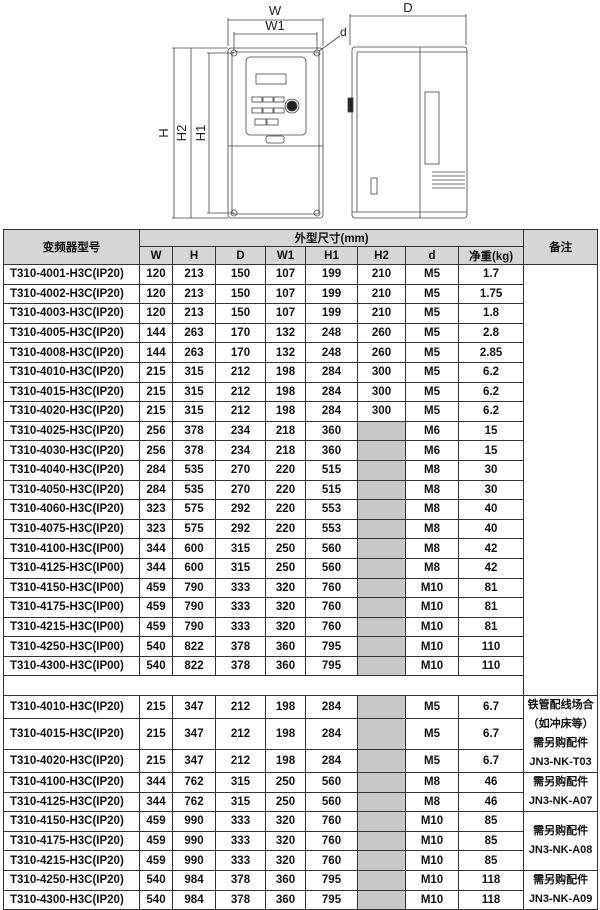 Image resolution: width=600 pixels, height=910 pixels. Describe the element at coordinates (71, 247) in the screenshot. I see `header-model: 变频器型号` at that location.